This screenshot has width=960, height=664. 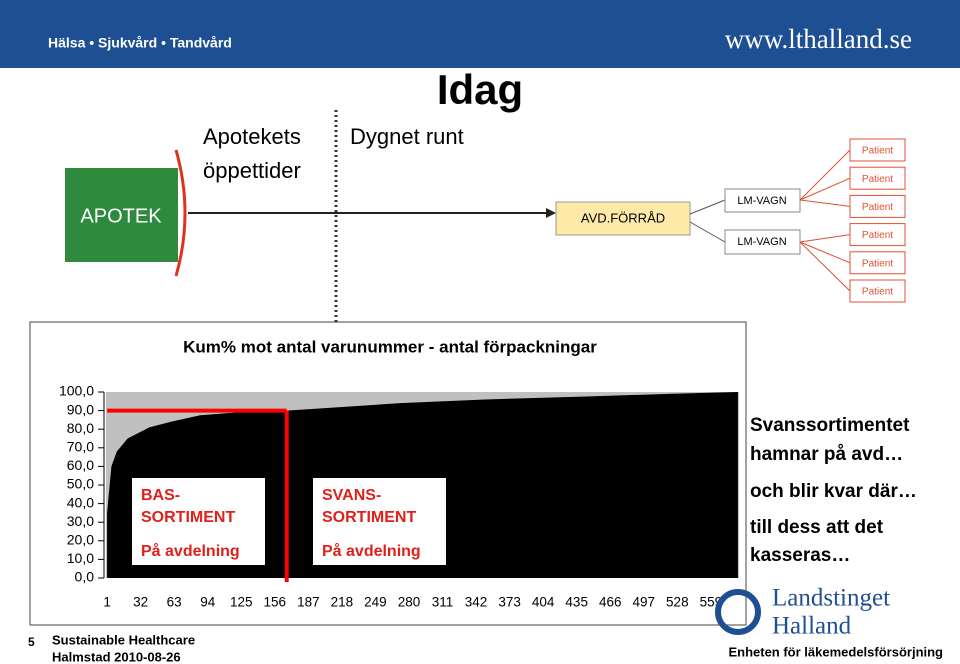 What do you see at coordinates (76, 391) in the screenshot?
I see `y-tick-label: 100,0` at bounding box center [76, 391].